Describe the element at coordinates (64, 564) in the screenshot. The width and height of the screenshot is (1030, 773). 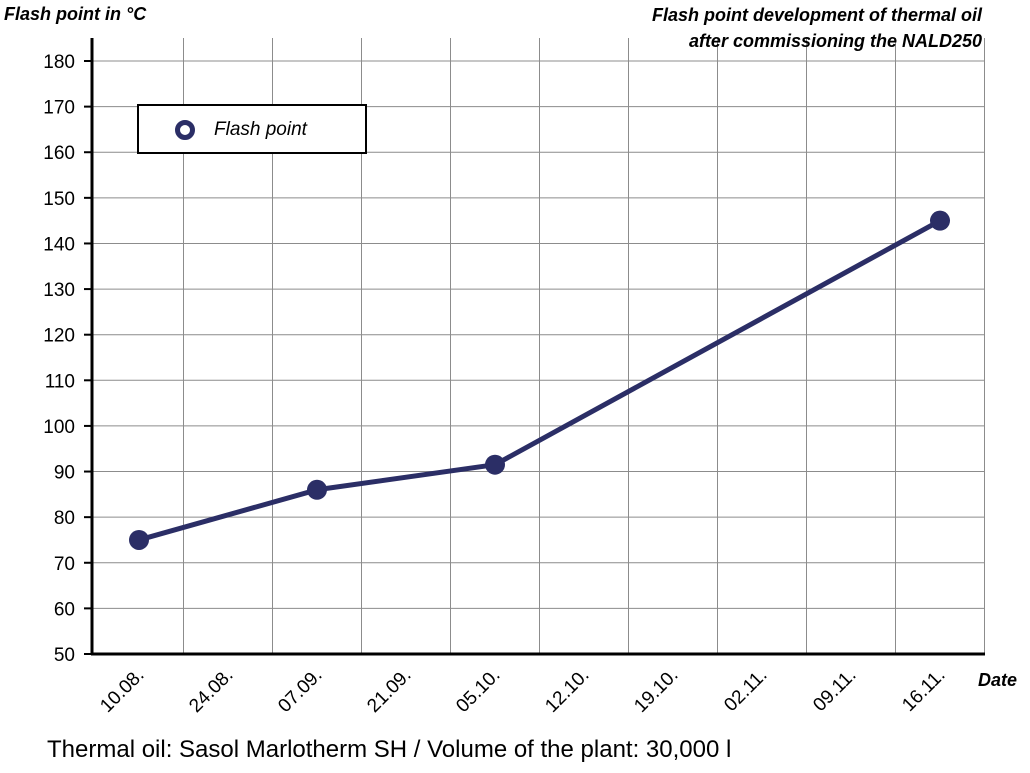
I see `y-tick-label-70: 70` at that location.